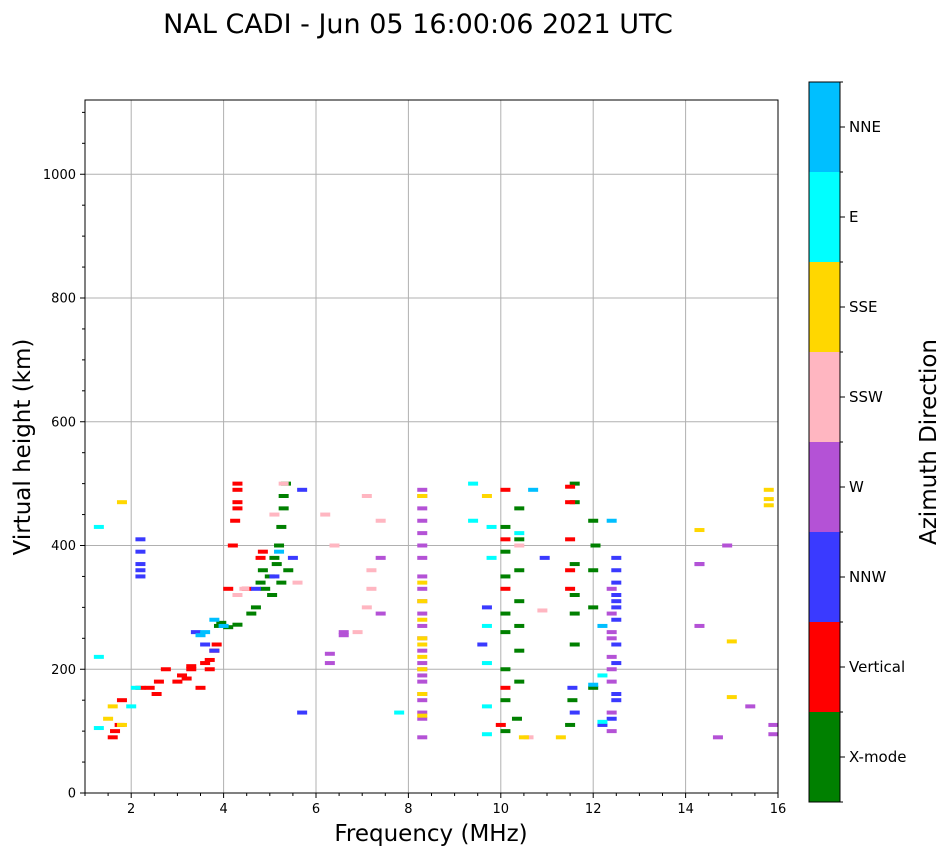 Image resolution: width=951 pixels, height=856 pixels. I want to click on x-tick-label: 2, so click(131, 809).